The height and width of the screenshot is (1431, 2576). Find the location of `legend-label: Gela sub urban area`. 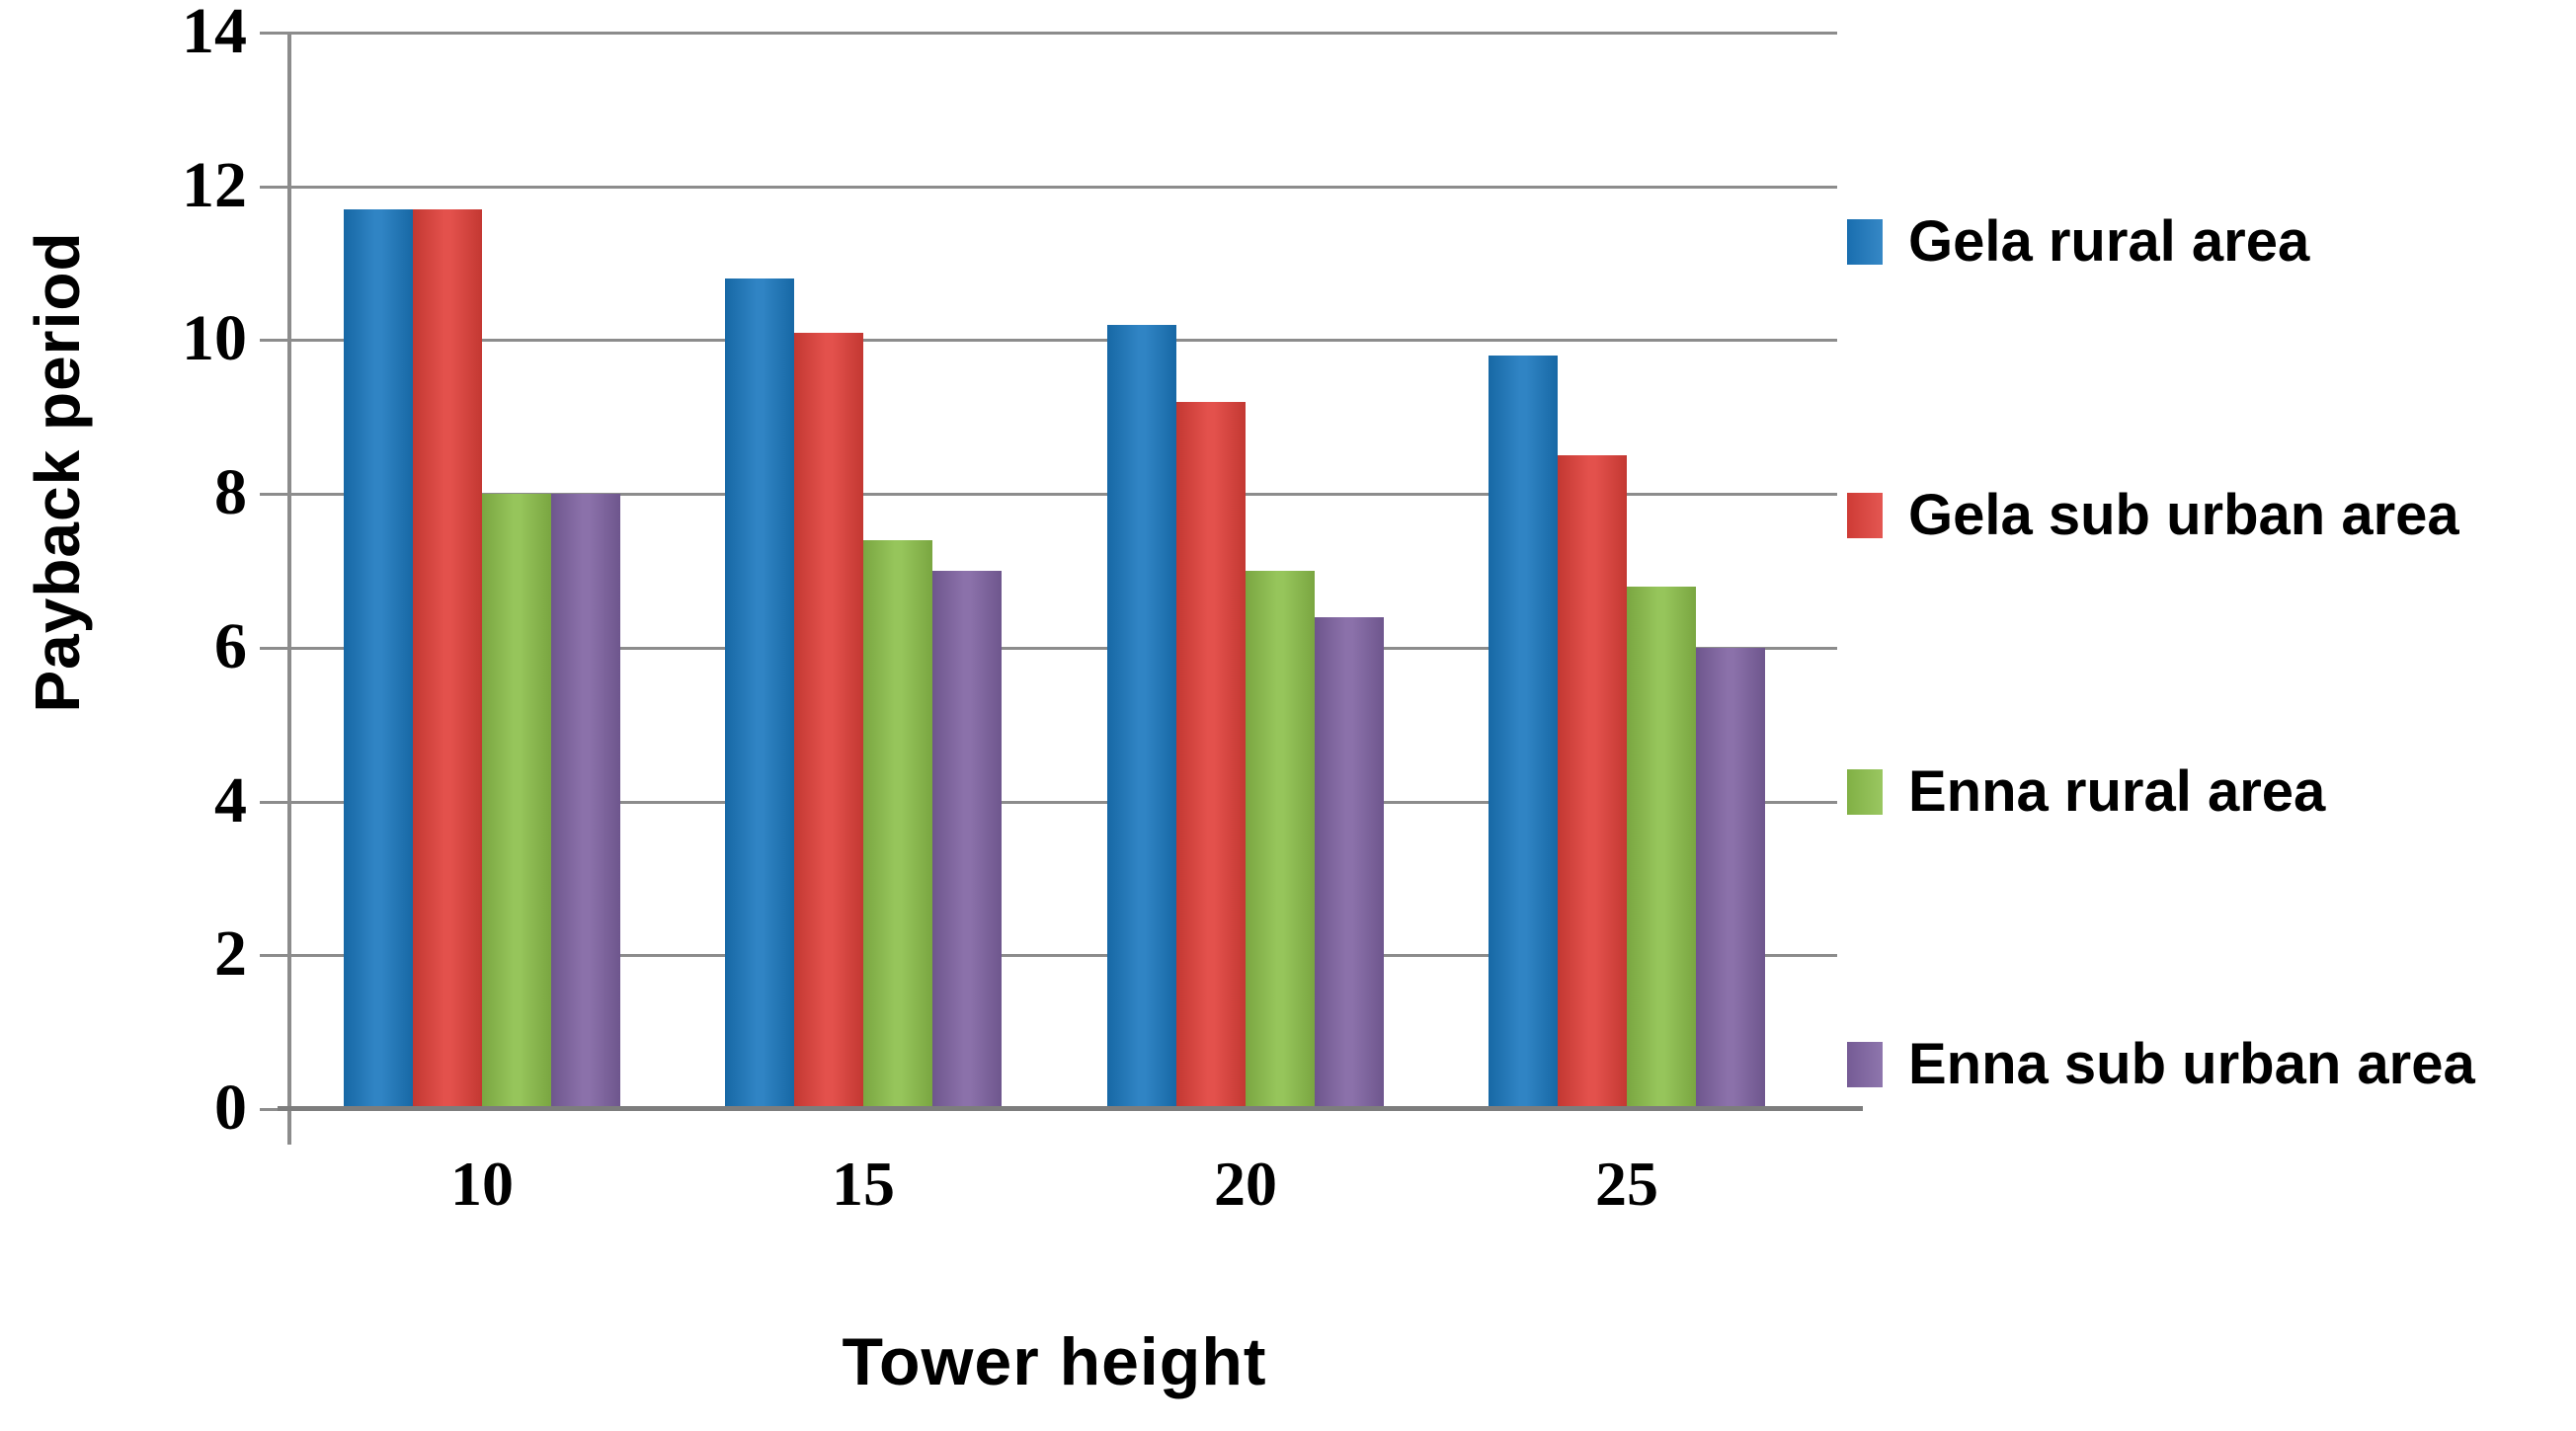

legend-label: Gela sub urban area is located at coordinates (2183, 515).